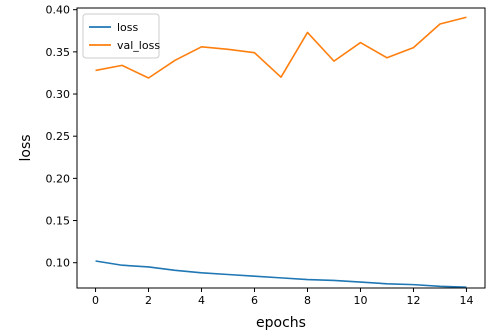  I want to click on legend-box, so click(121, 36).